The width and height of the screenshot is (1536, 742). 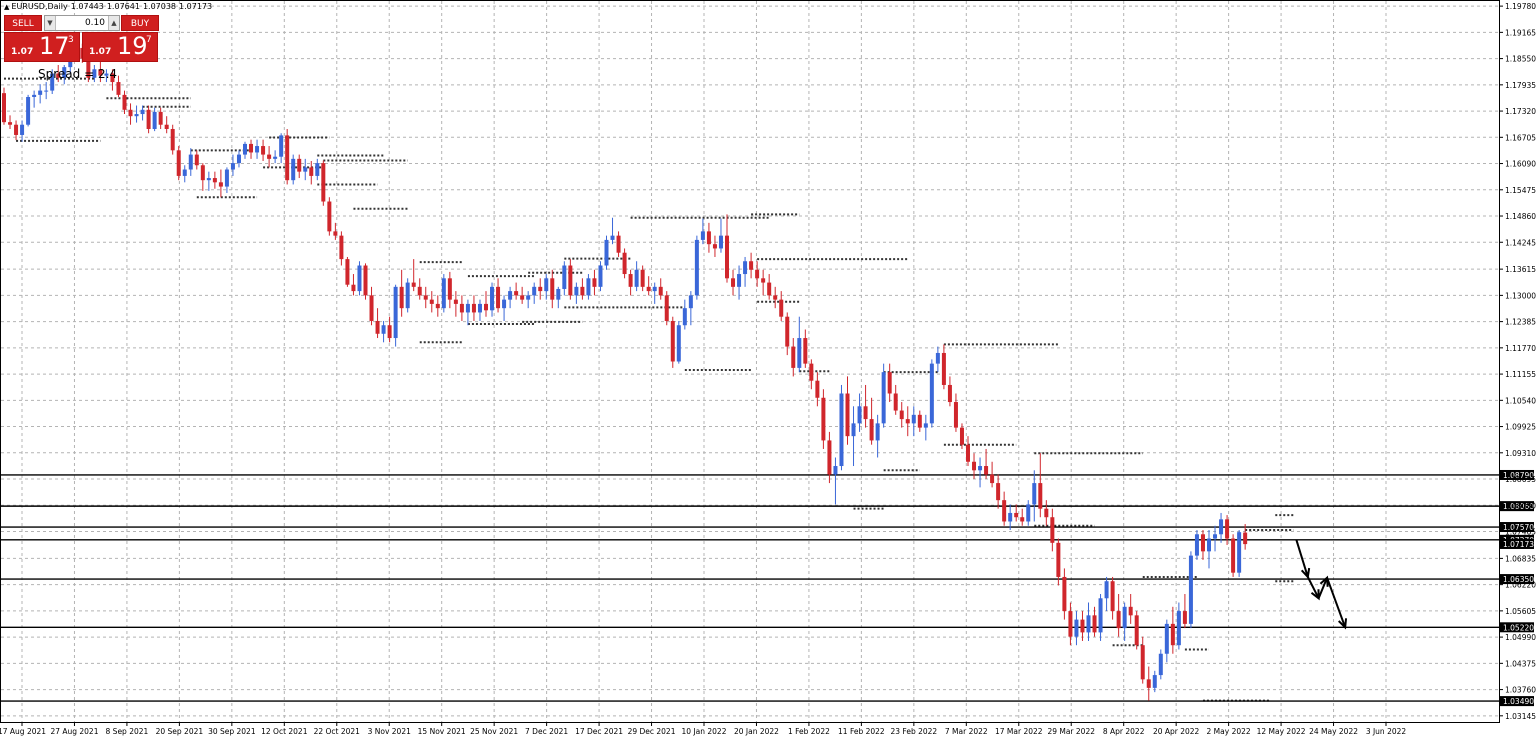 I want to click on level-label: 1.06350, so click(x=1518, y=579).